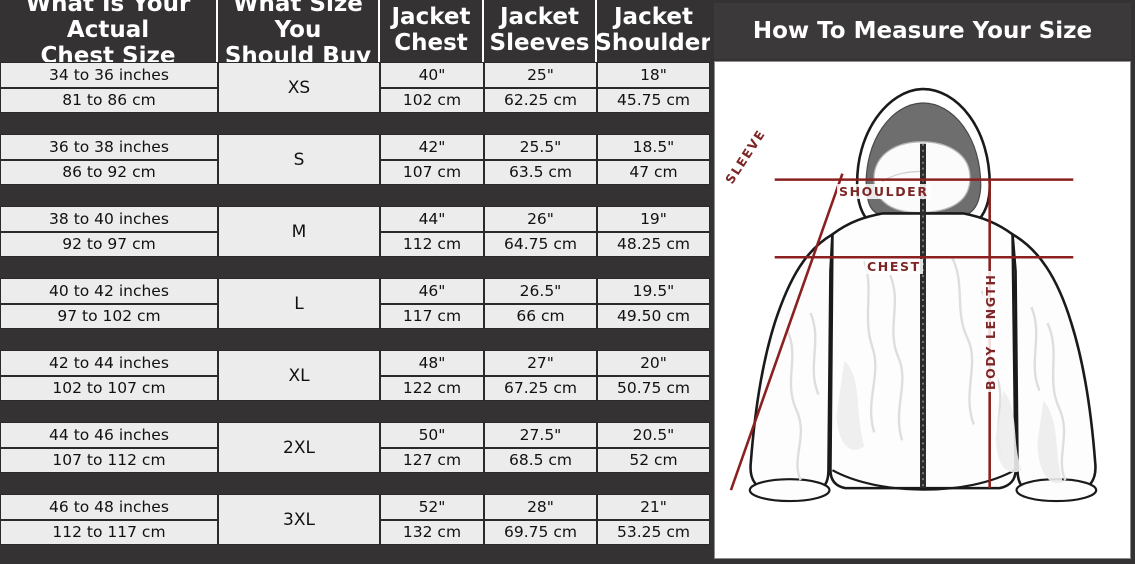  I want to click on table-row: 40 to 42 inches 46" 26.5" 19.5", so click(355, 291).